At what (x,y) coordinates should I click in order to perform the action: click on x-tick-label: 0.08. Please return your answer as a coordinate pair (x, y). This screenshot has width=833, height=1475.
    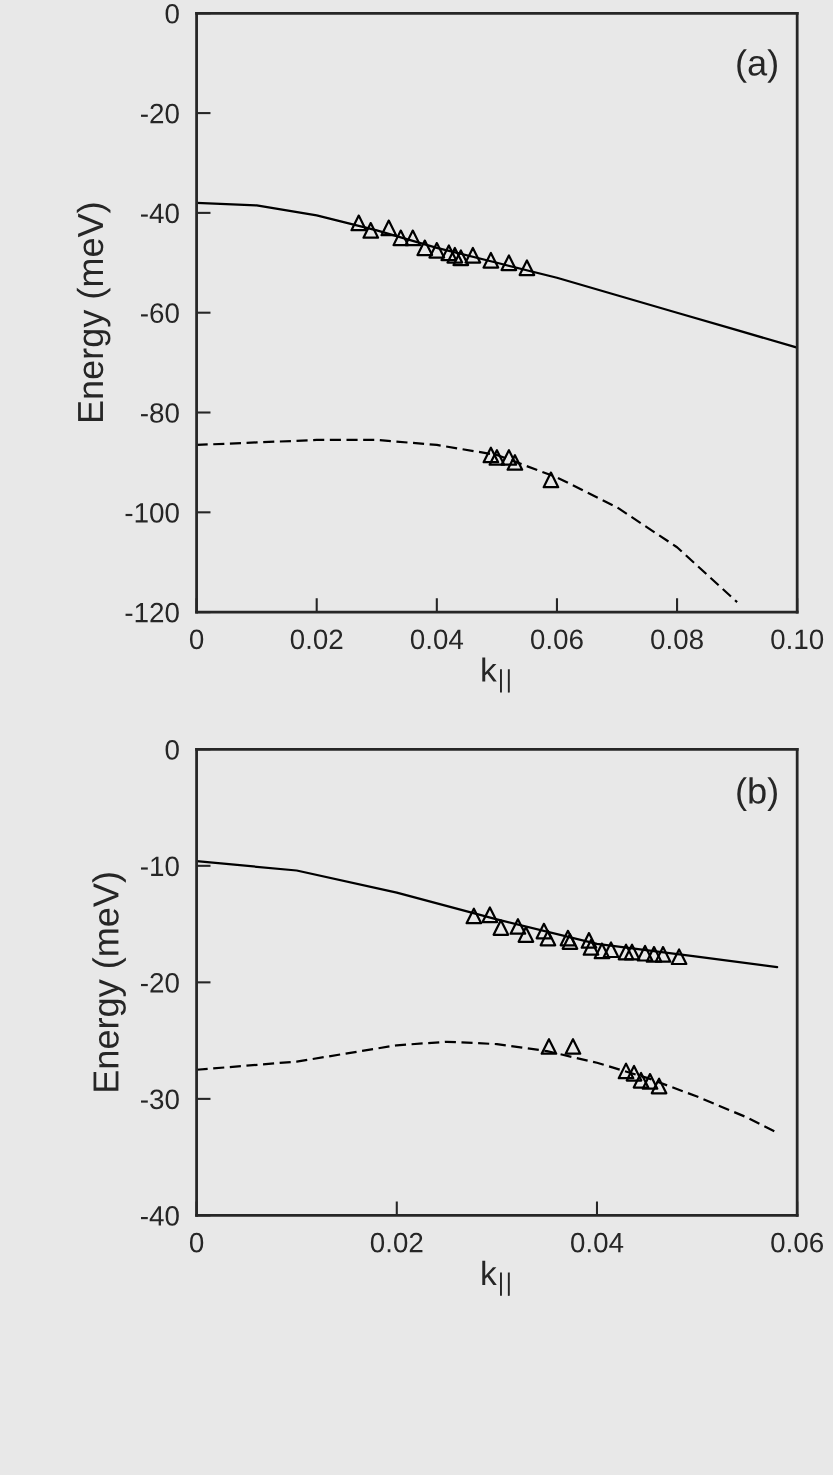
    Looking at the image, I should click on (677, 639).